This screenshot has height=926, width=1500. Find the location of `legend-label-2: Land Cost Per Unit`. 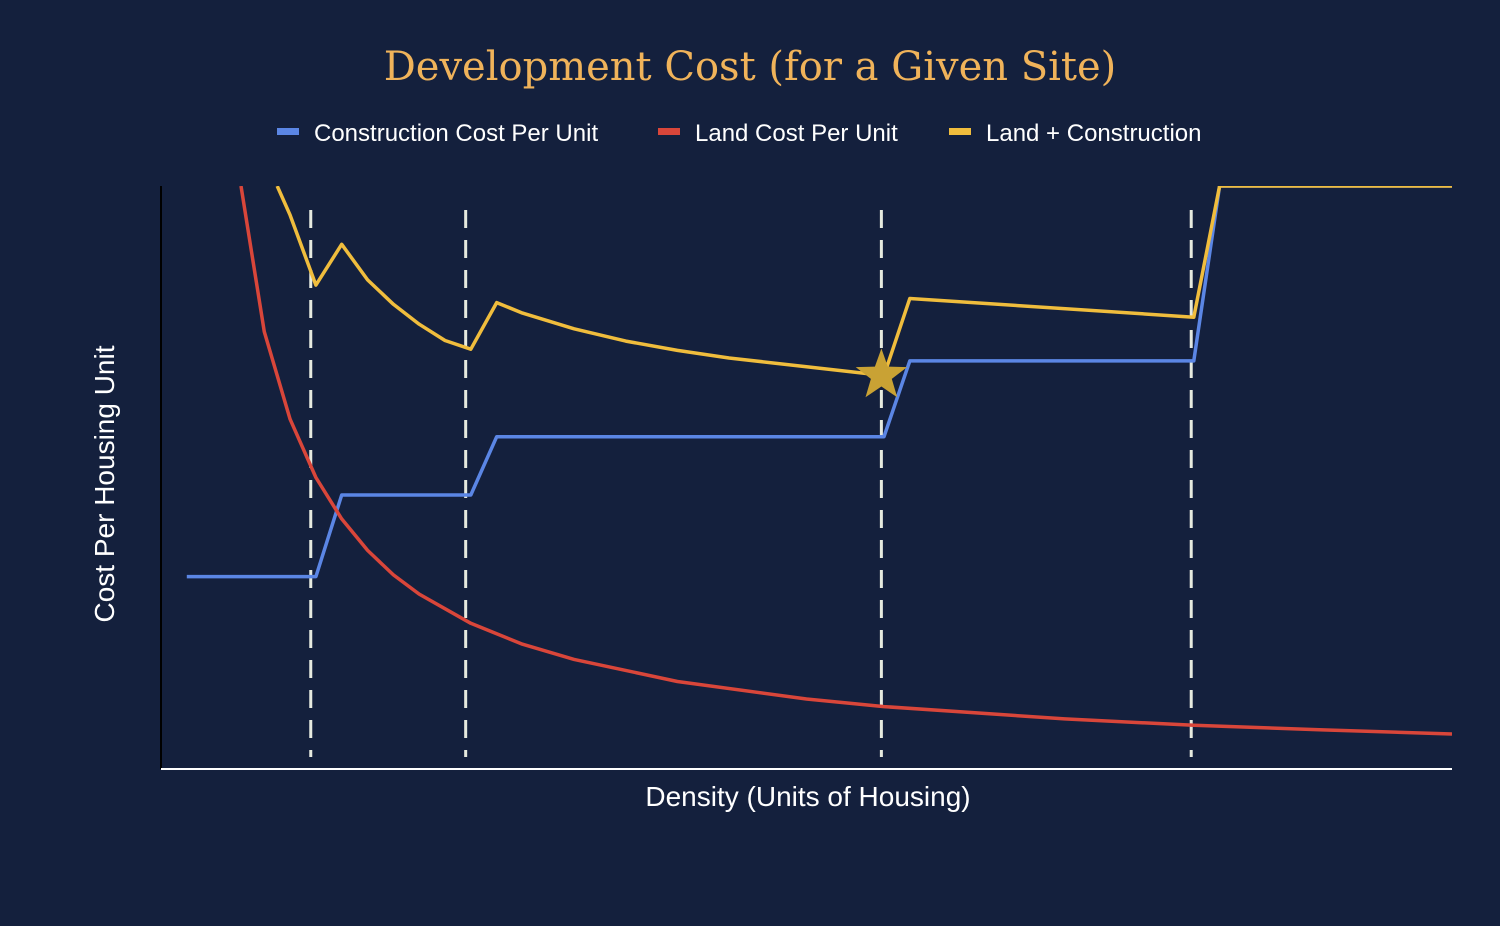

legend-label-2: Land Cost Per Unit is located at coordinates (796, 133).